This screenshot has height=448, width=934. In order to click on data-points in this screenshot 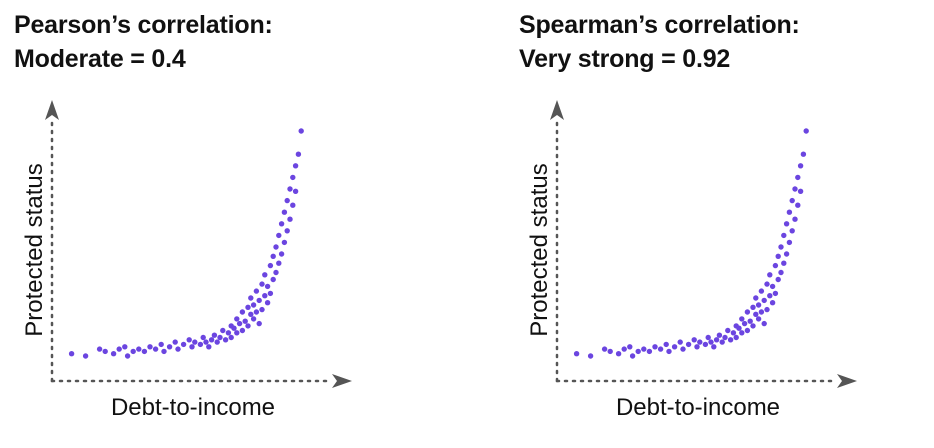, I will do `click(691, 243)`.